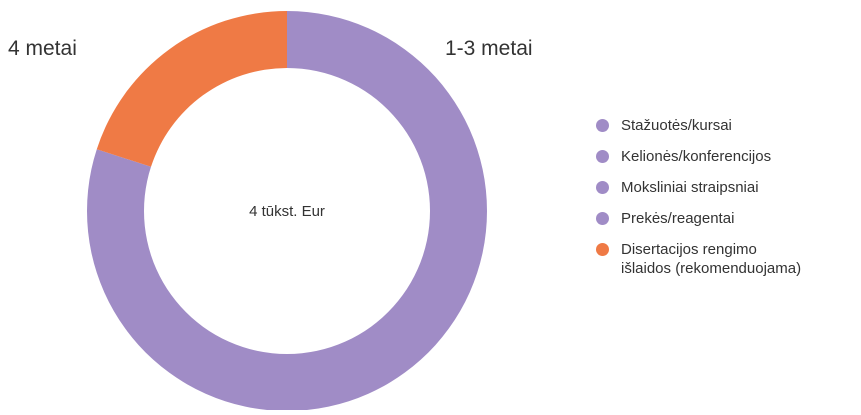 The height and width of the screenshot is (415, 861). I want to click on legend-item: Moksliniai straipsniai, so click(726, 187).